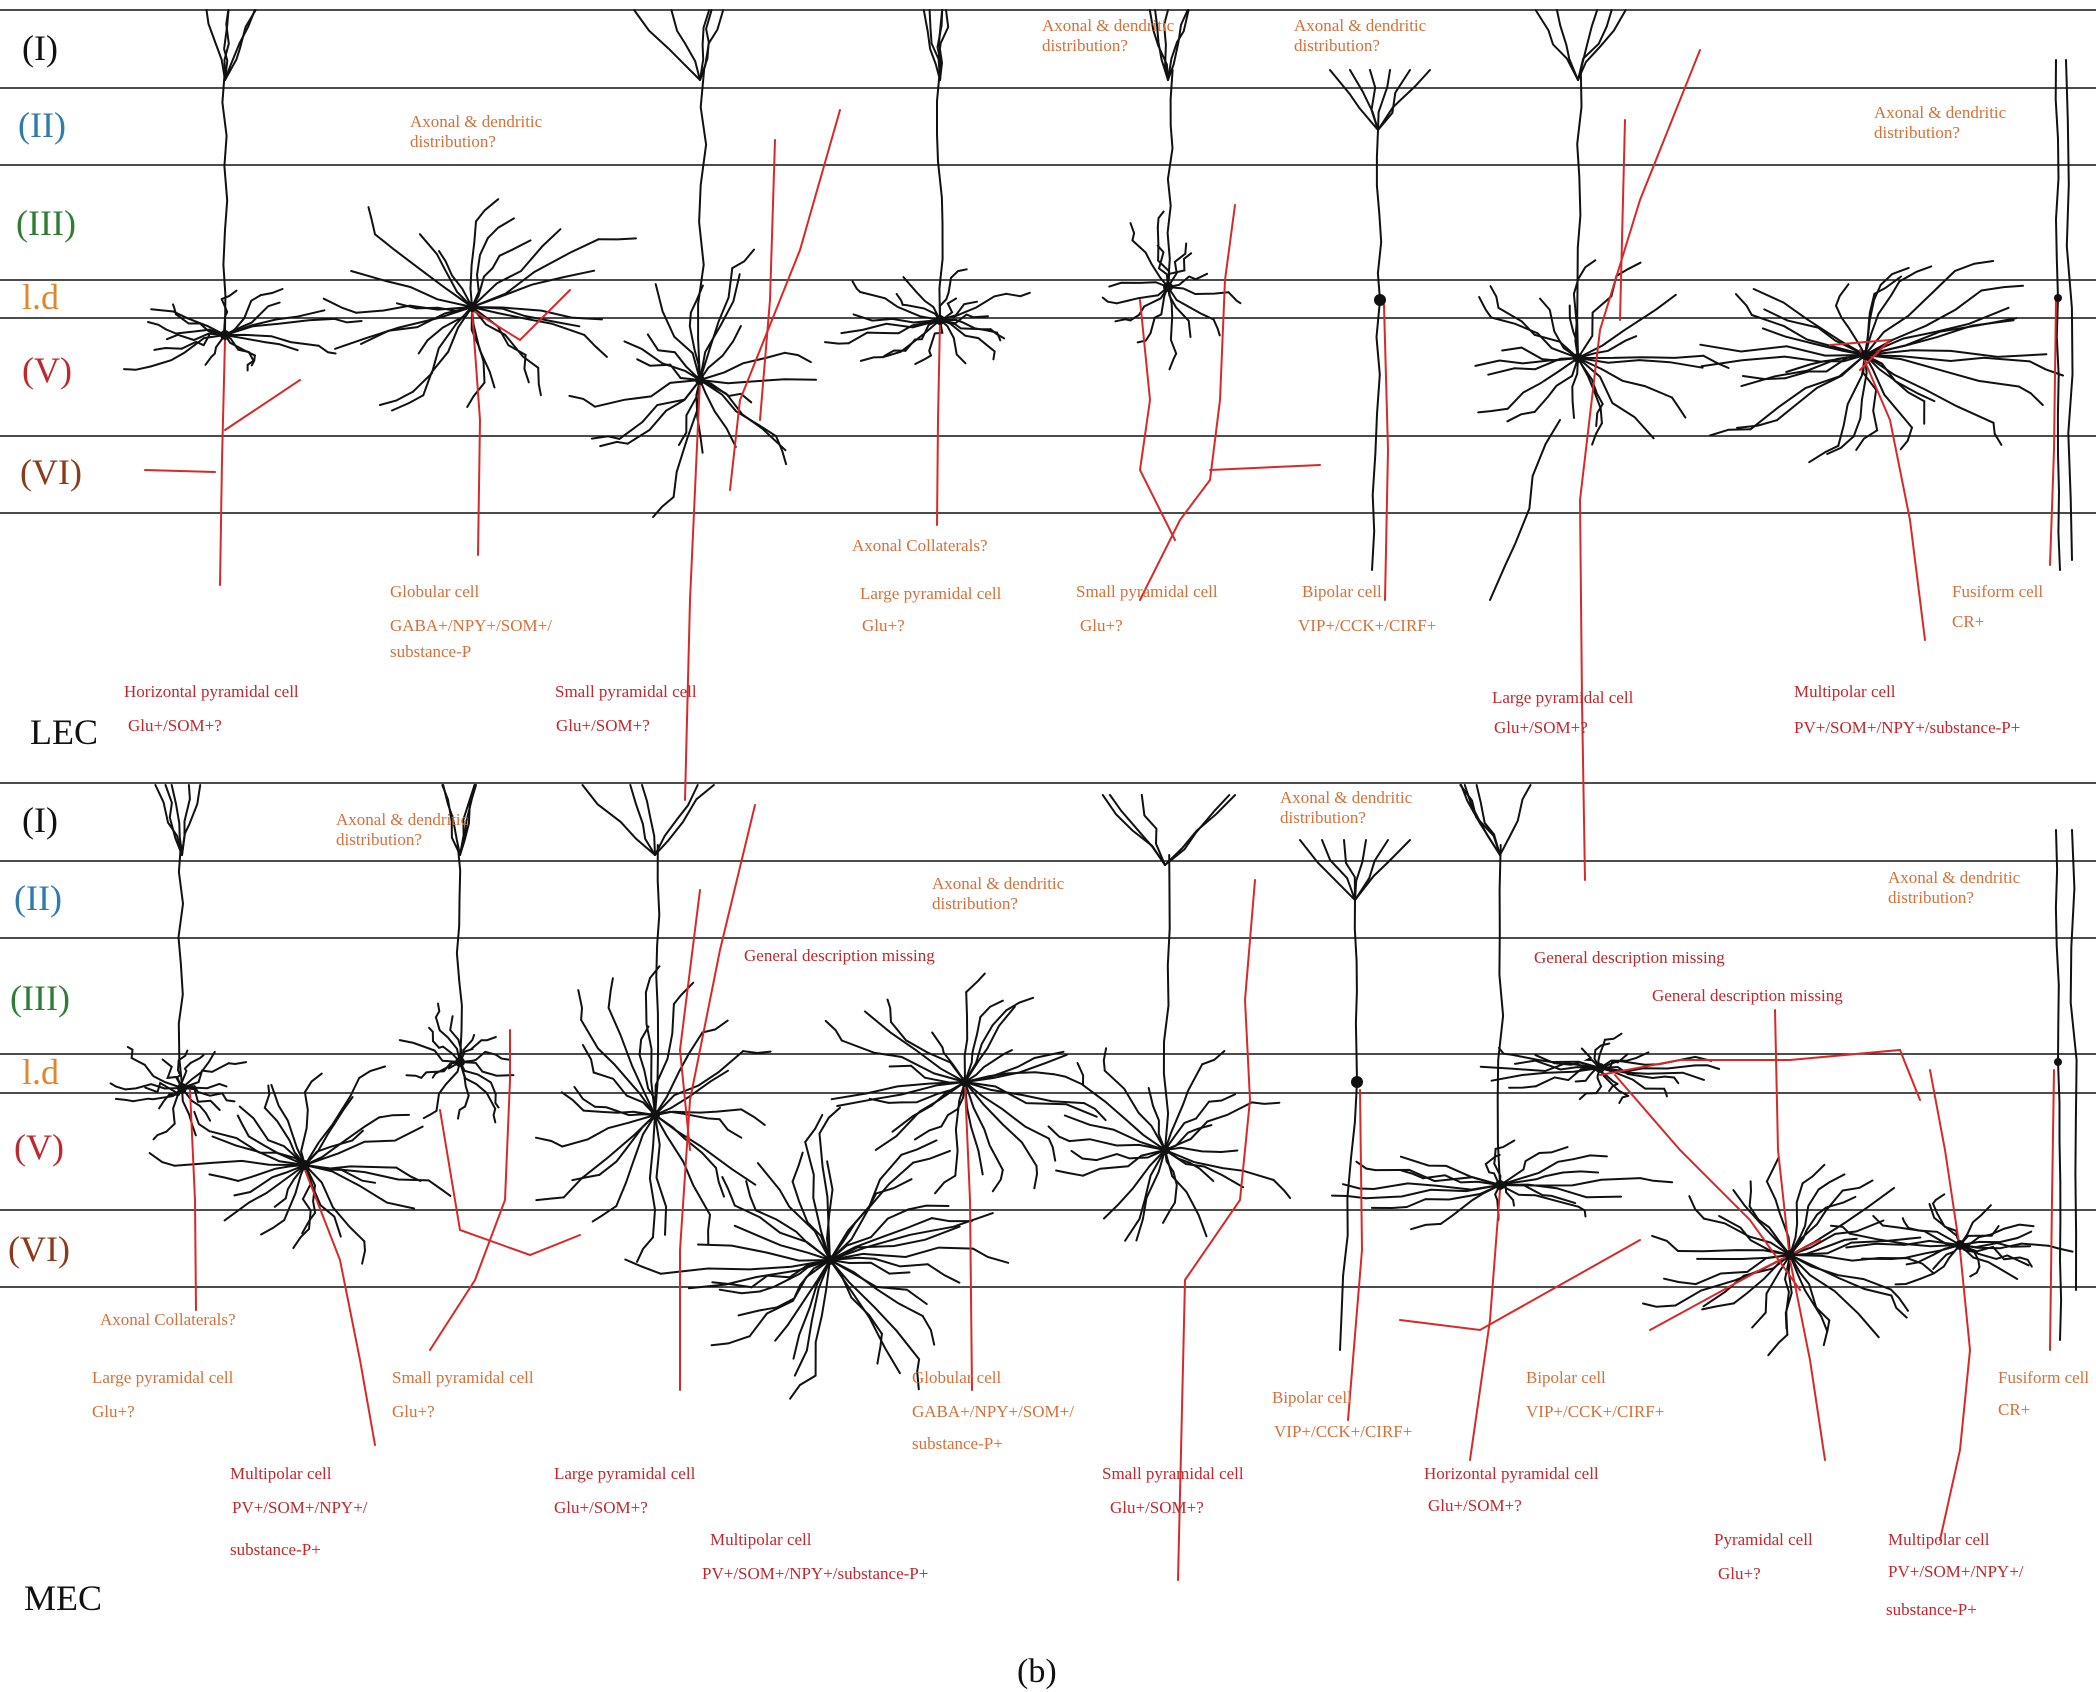 The height and width of the screenshot is (1692, 2096). What do you see at coordinates (1312, 1397) in the screenshot?
I see `mec-cell-name: Bipolar cell` at bounding box center [1312, 1397].